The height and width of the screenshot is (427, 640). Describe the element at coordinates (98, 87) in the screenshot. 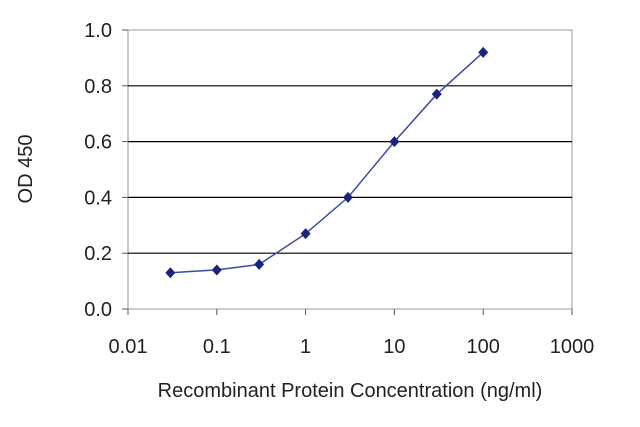

I see `y-tick-label: 0.8` at that location.